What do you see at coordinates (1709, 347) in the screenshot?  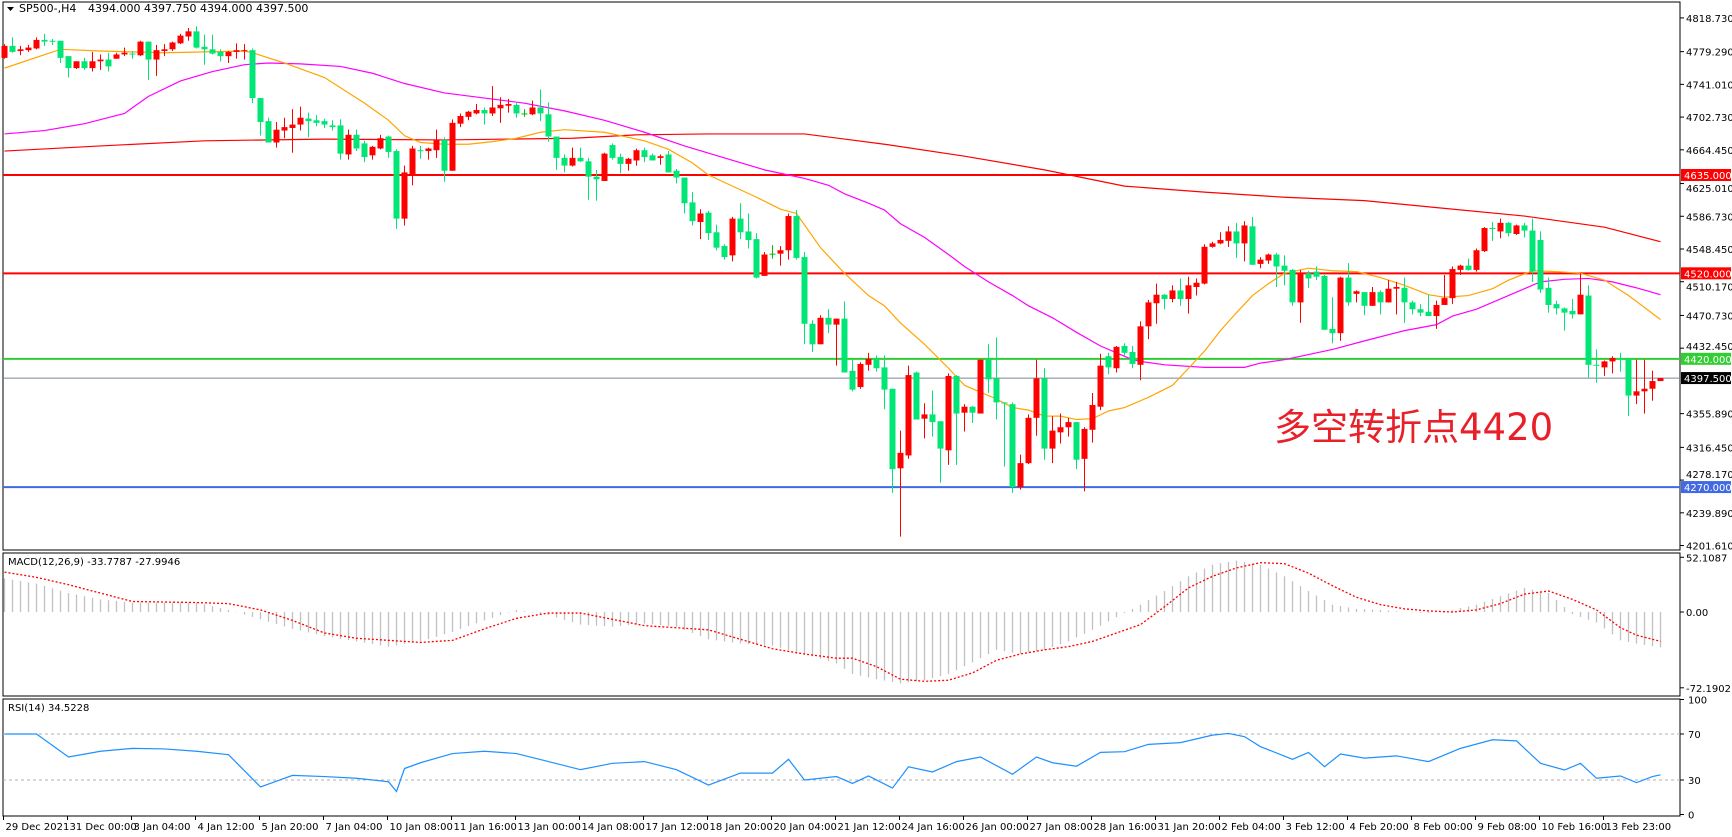 I see `price-tick-label: 4432.450` at bounding box center [1709, 347].